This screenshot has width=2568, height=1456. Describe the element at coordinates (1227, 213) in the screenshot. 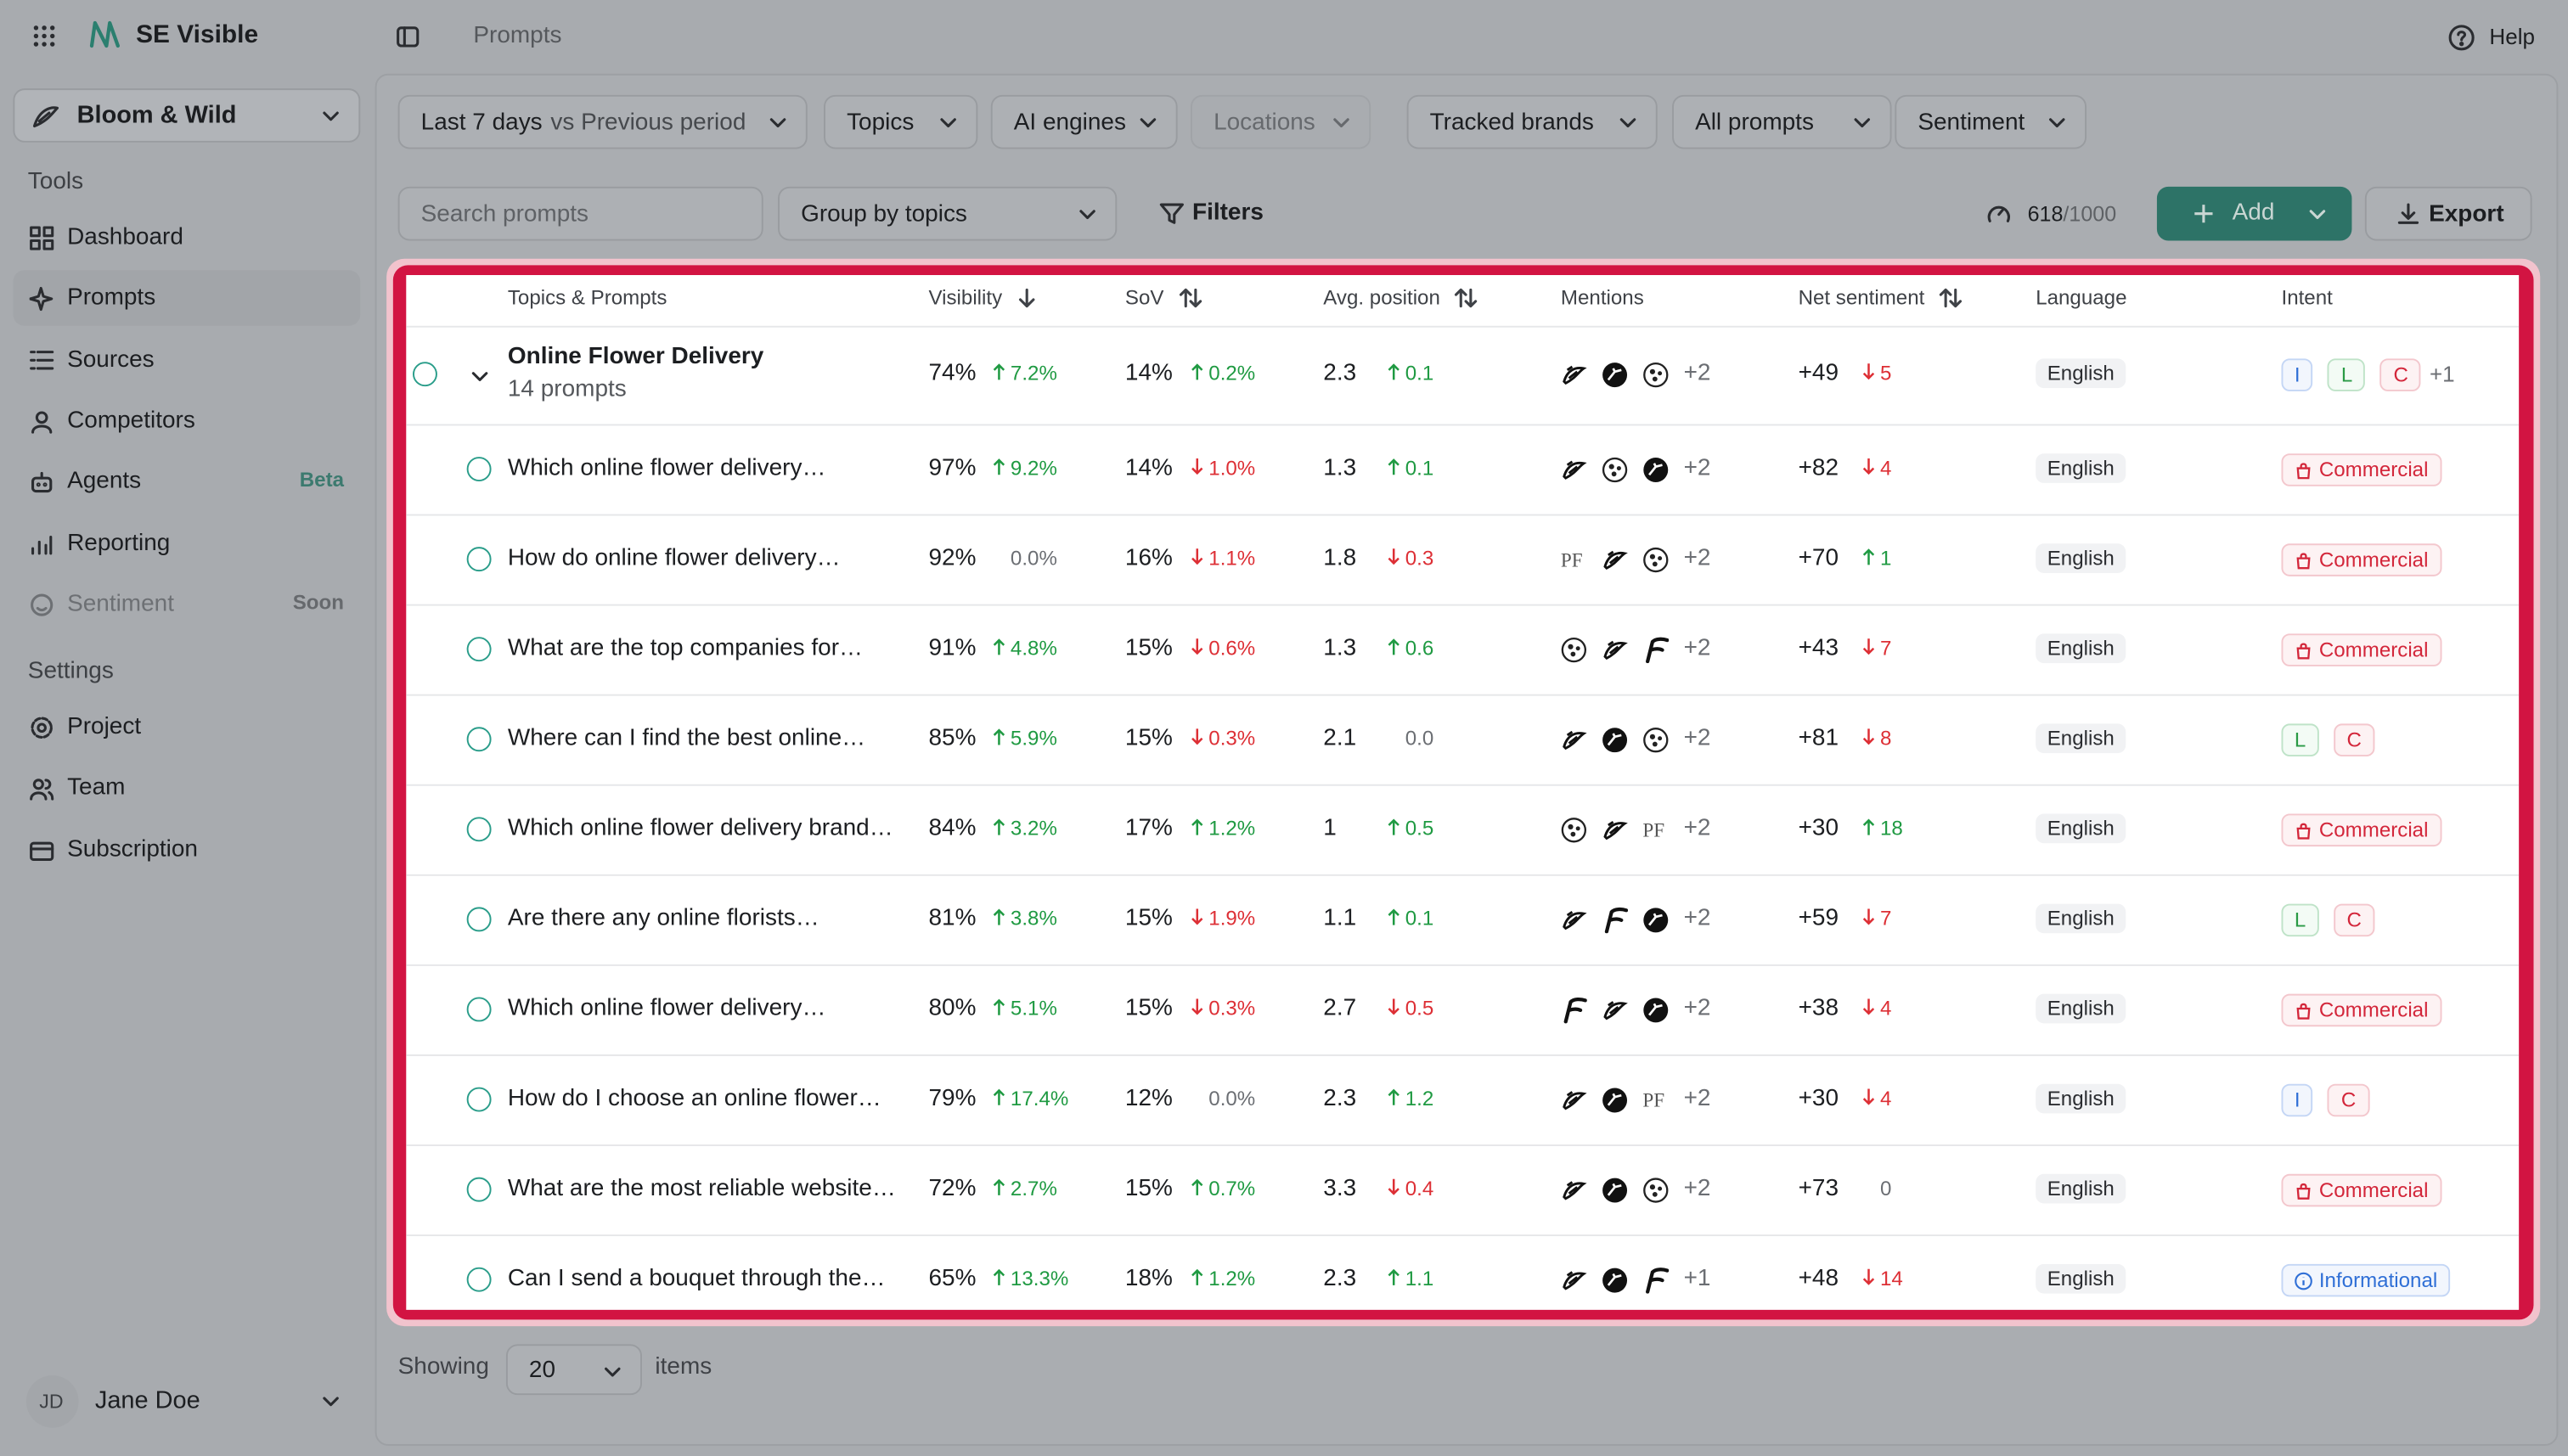

I see `filters-button: Filters` at that location.